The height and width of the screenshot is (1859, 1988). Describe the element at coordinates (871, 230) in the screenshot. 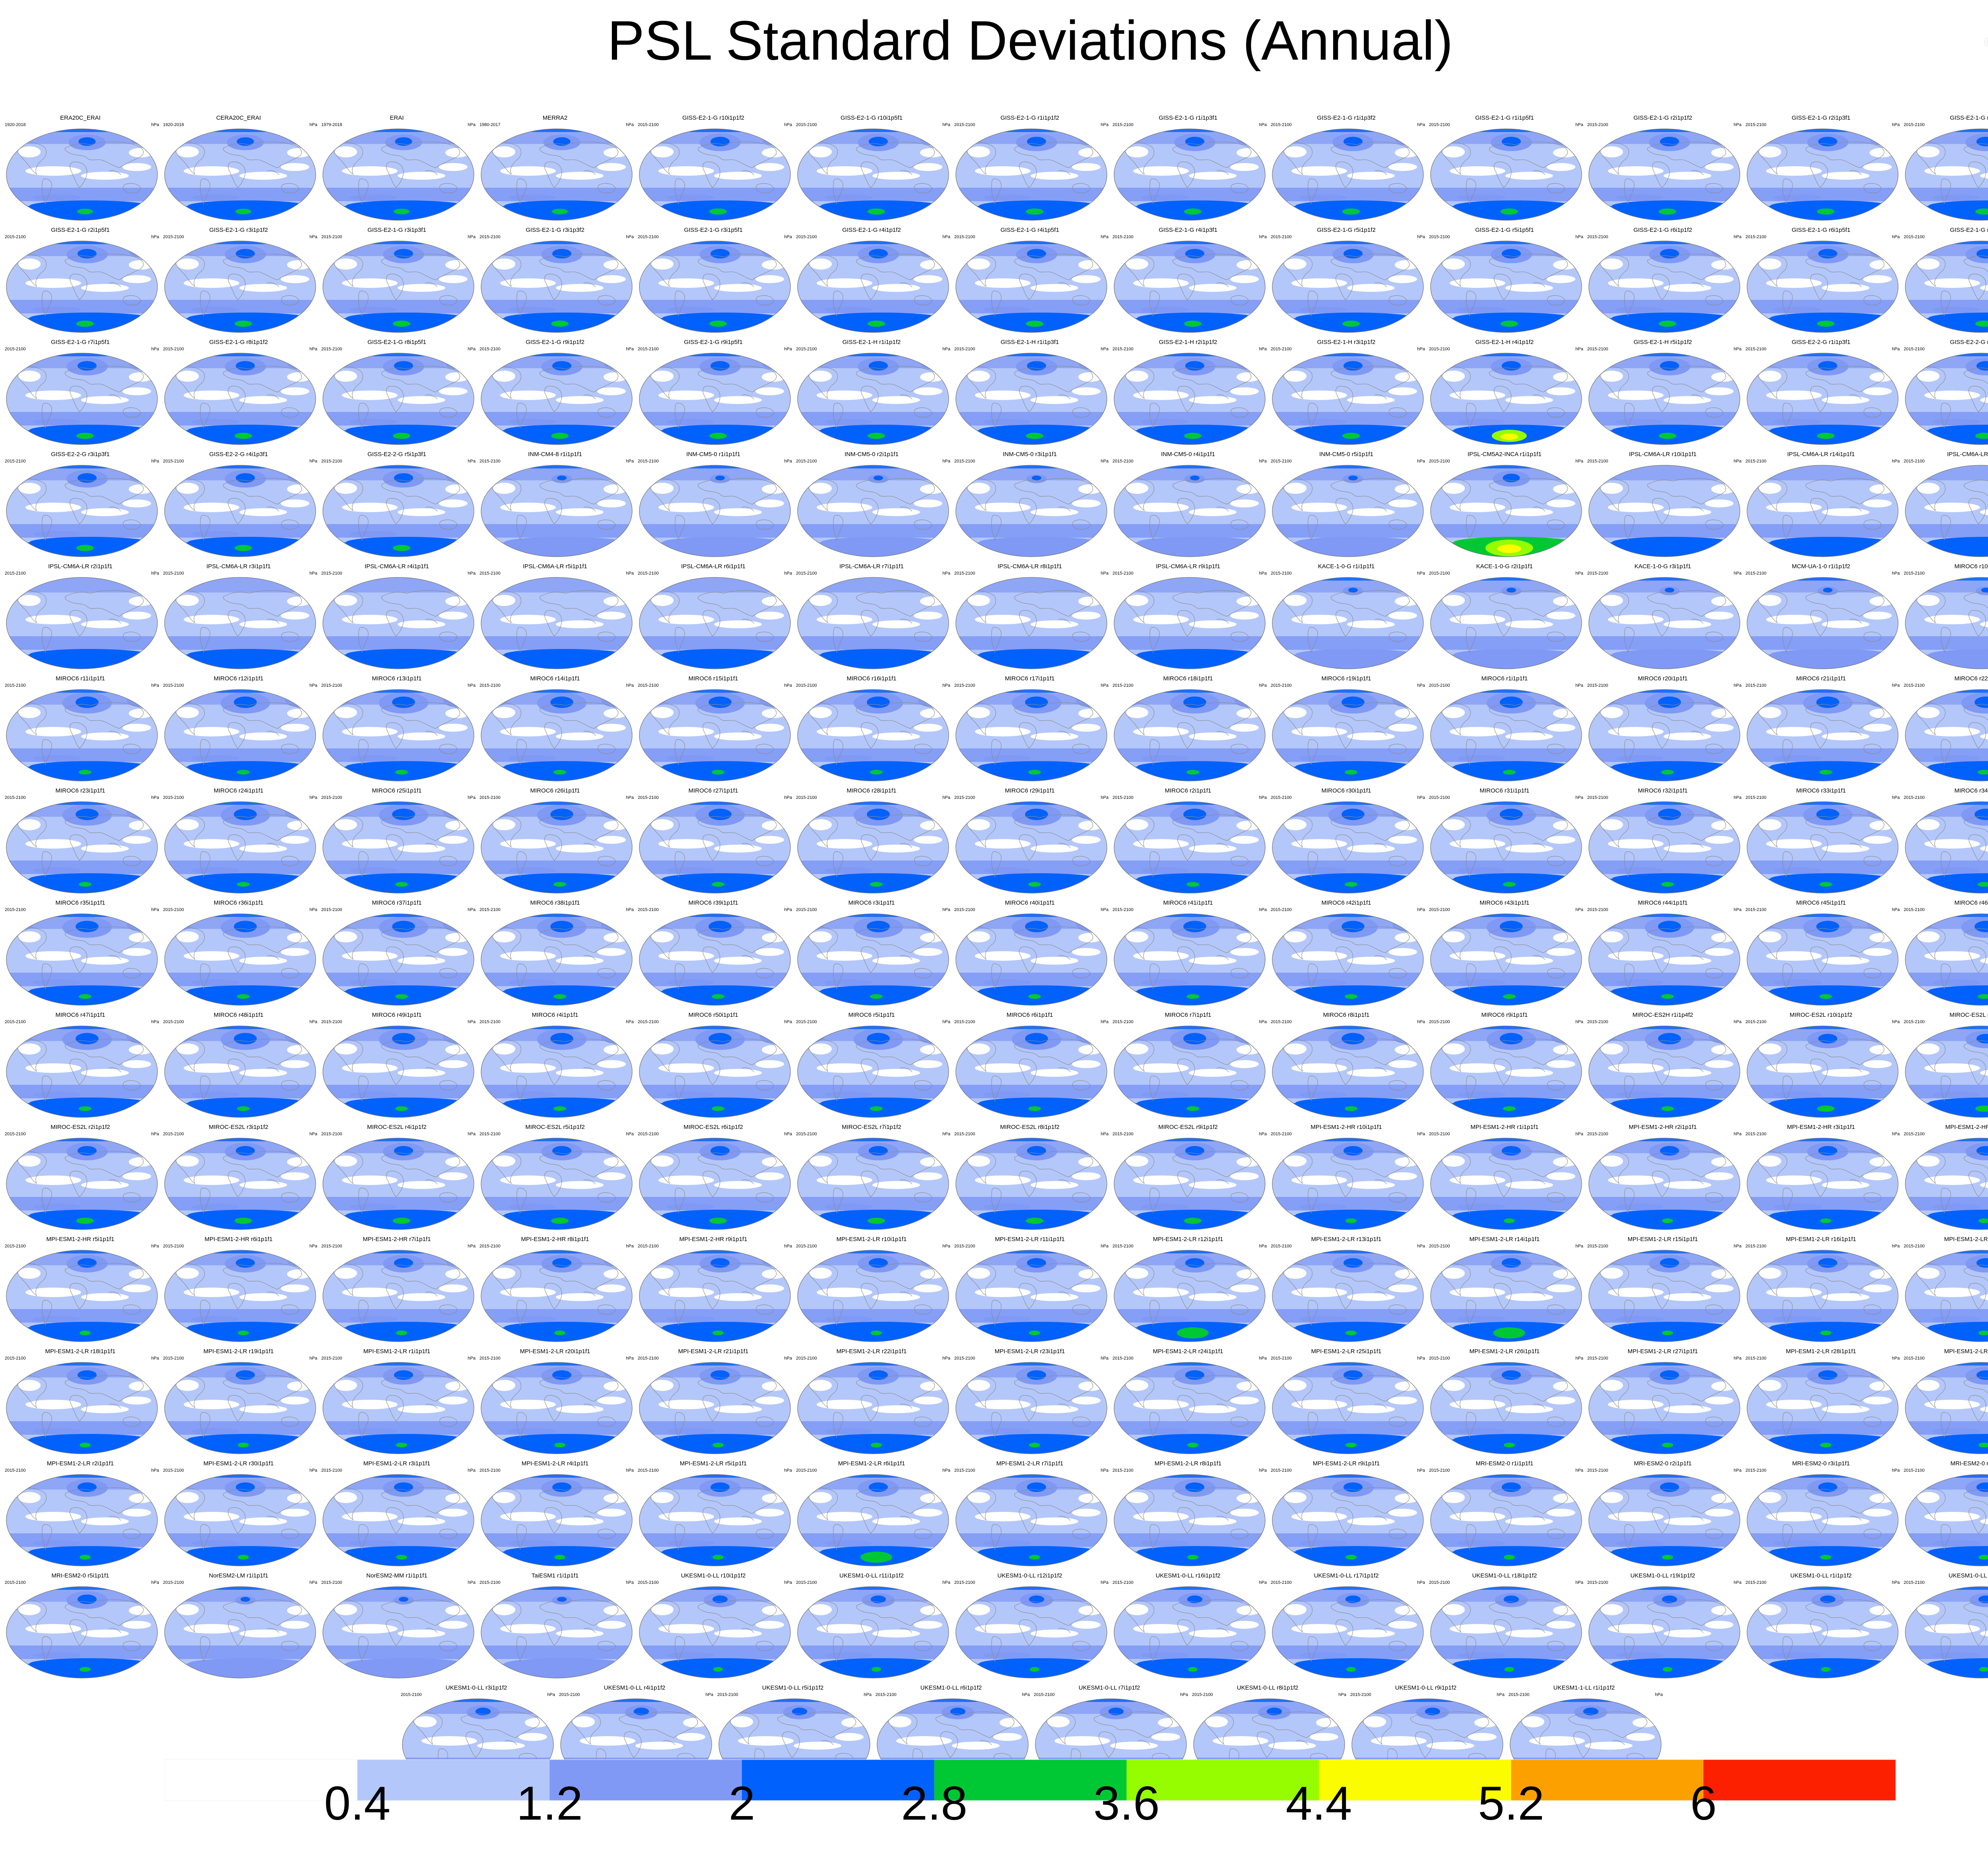

I see `panel-title: GISS-E2-1-G r4i1p1f2` at that location.